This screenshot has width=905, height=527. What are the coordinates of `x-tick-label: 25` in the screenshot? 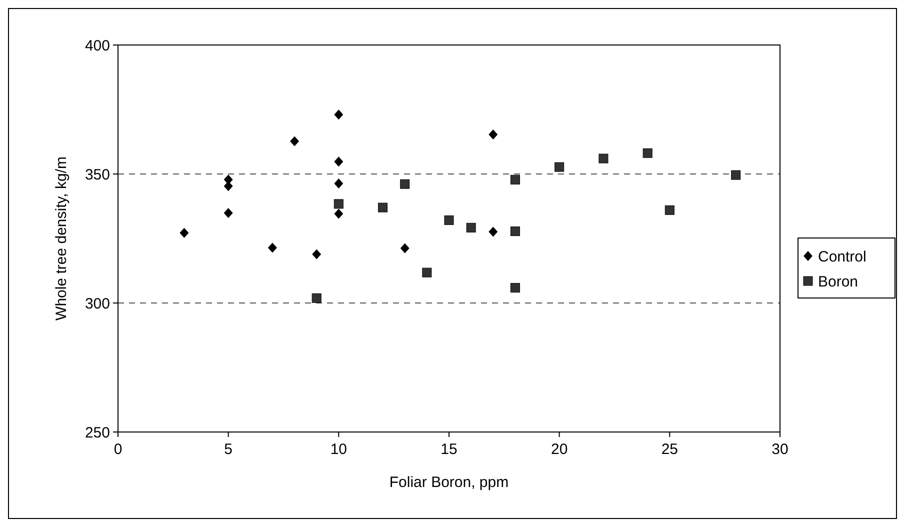 It's located at (669, 449).